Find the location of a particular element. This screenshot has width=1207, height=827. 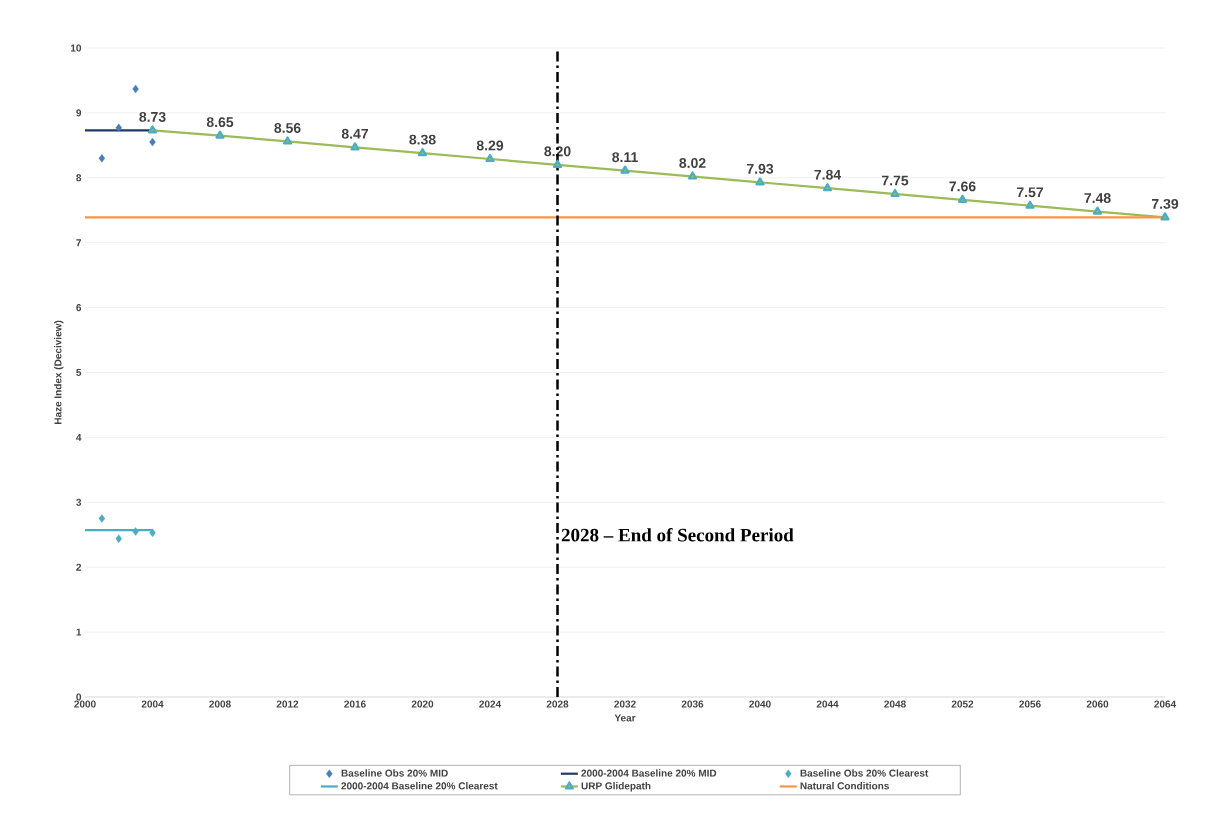

data-label: 8.29 is located at coordinates (490, 145).